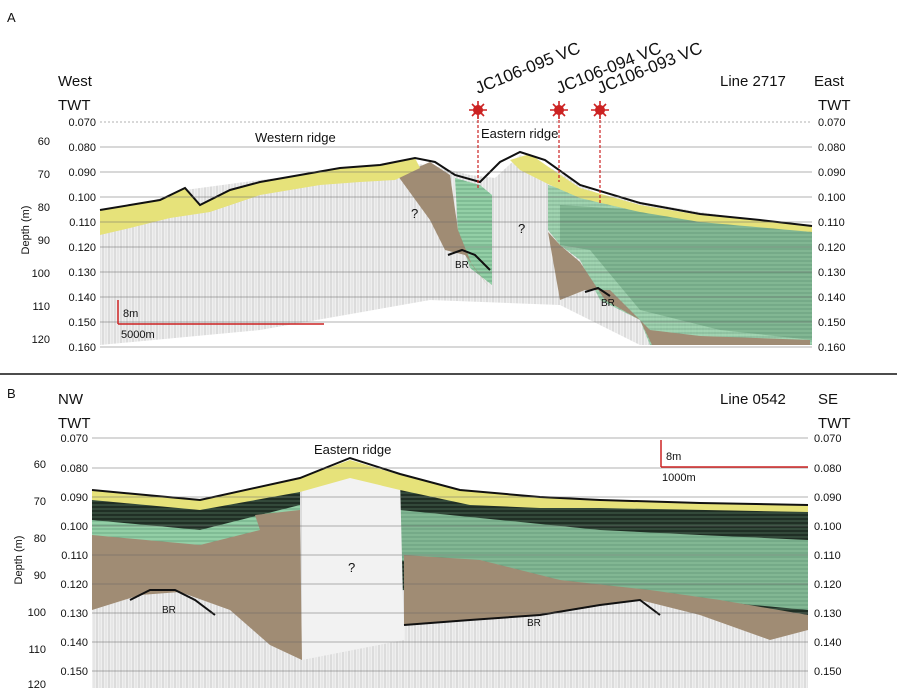  What do you see at coordinates (82, 298) in the screenshot?
I see `panel-a-twt-tick-left: 0.140` at bounding box center [82, 298].